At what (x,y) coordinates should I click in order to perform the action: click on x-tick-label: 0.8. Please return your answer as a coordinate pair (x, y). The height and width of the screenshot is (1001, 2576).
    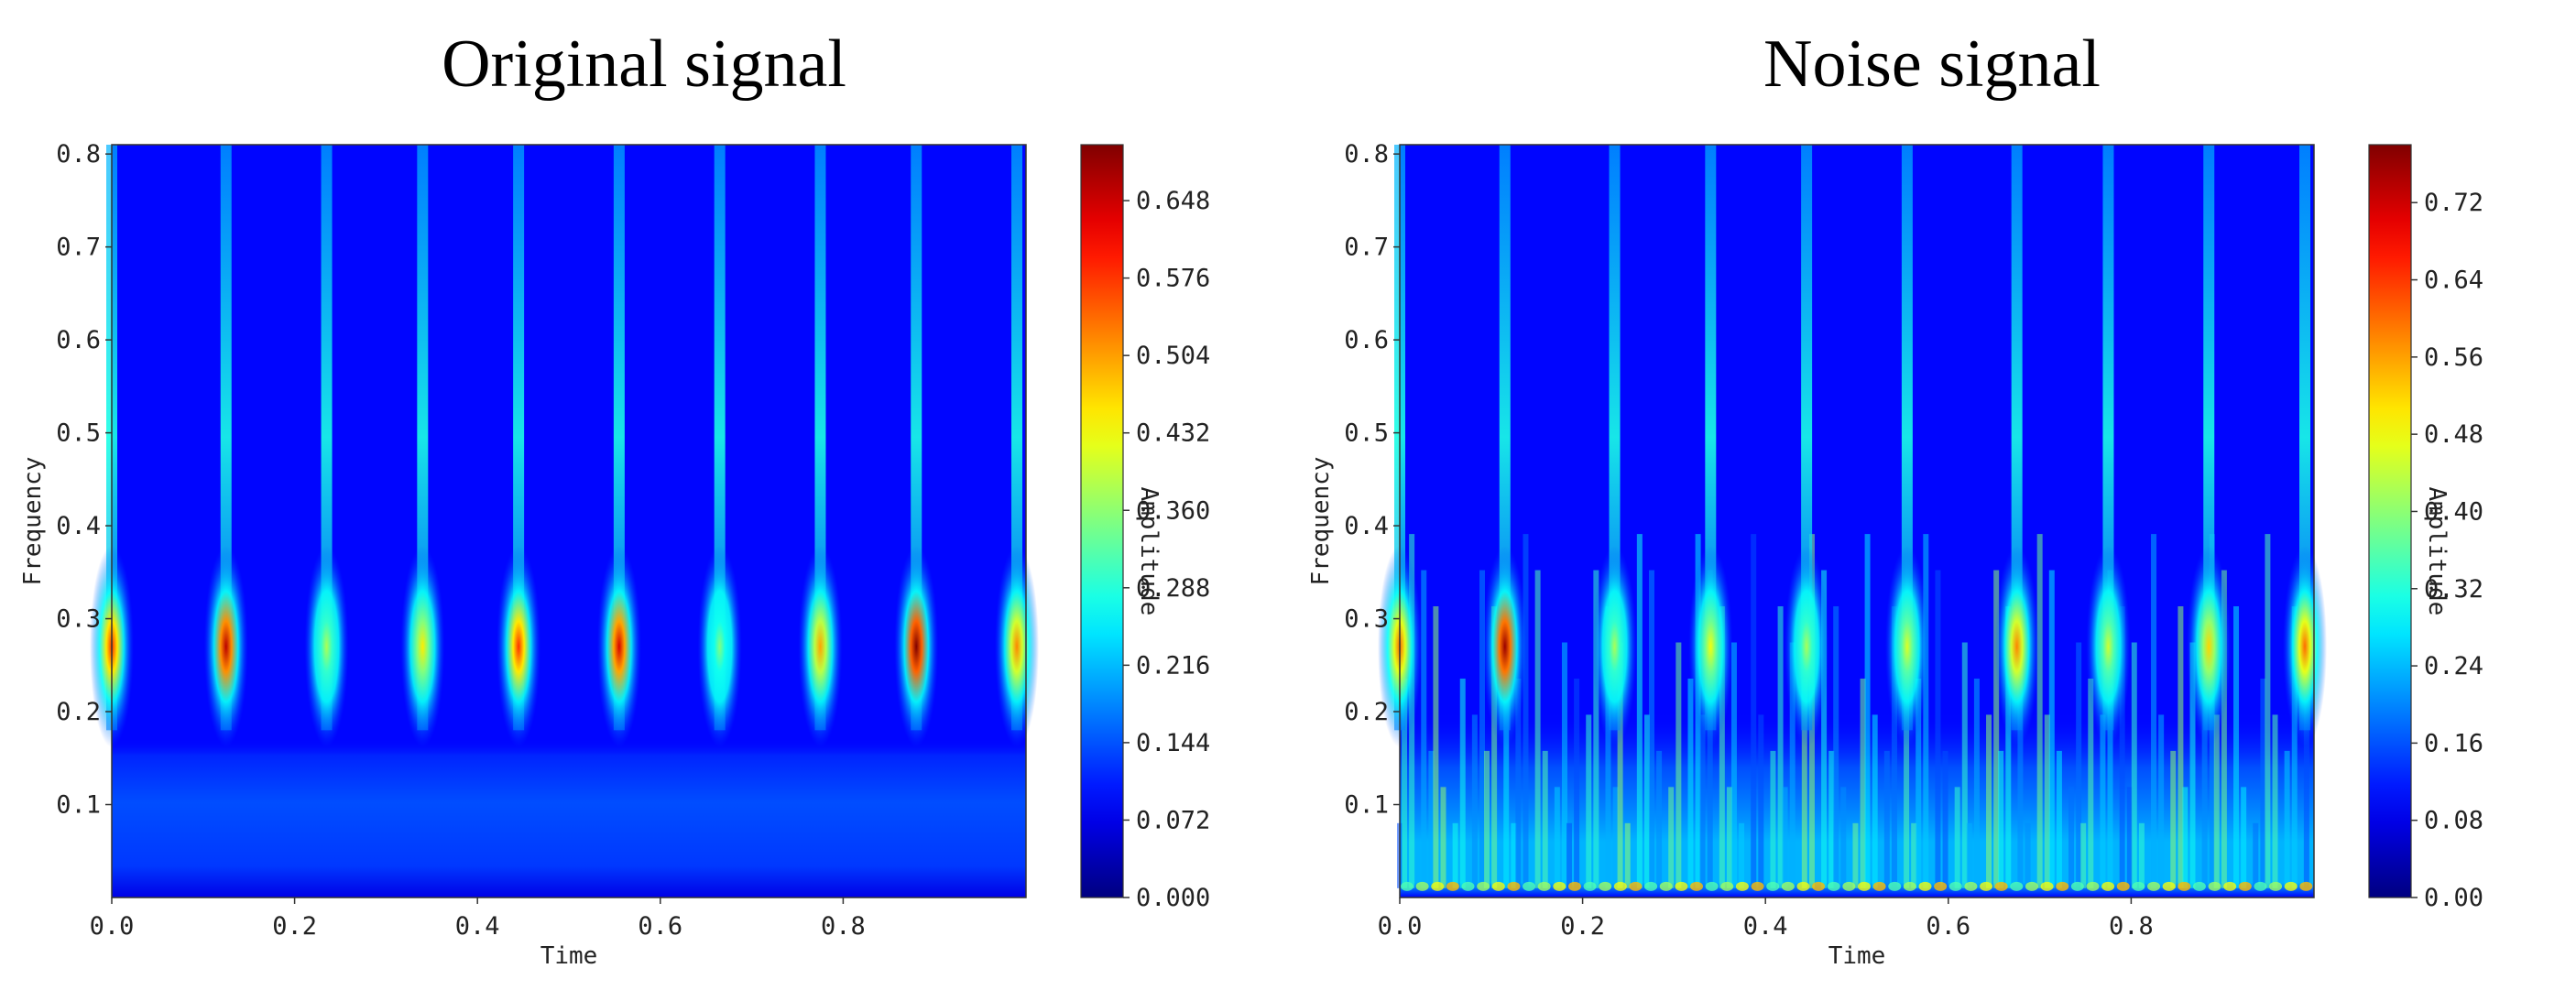
    Looking at the image, I should click on (843, 926).